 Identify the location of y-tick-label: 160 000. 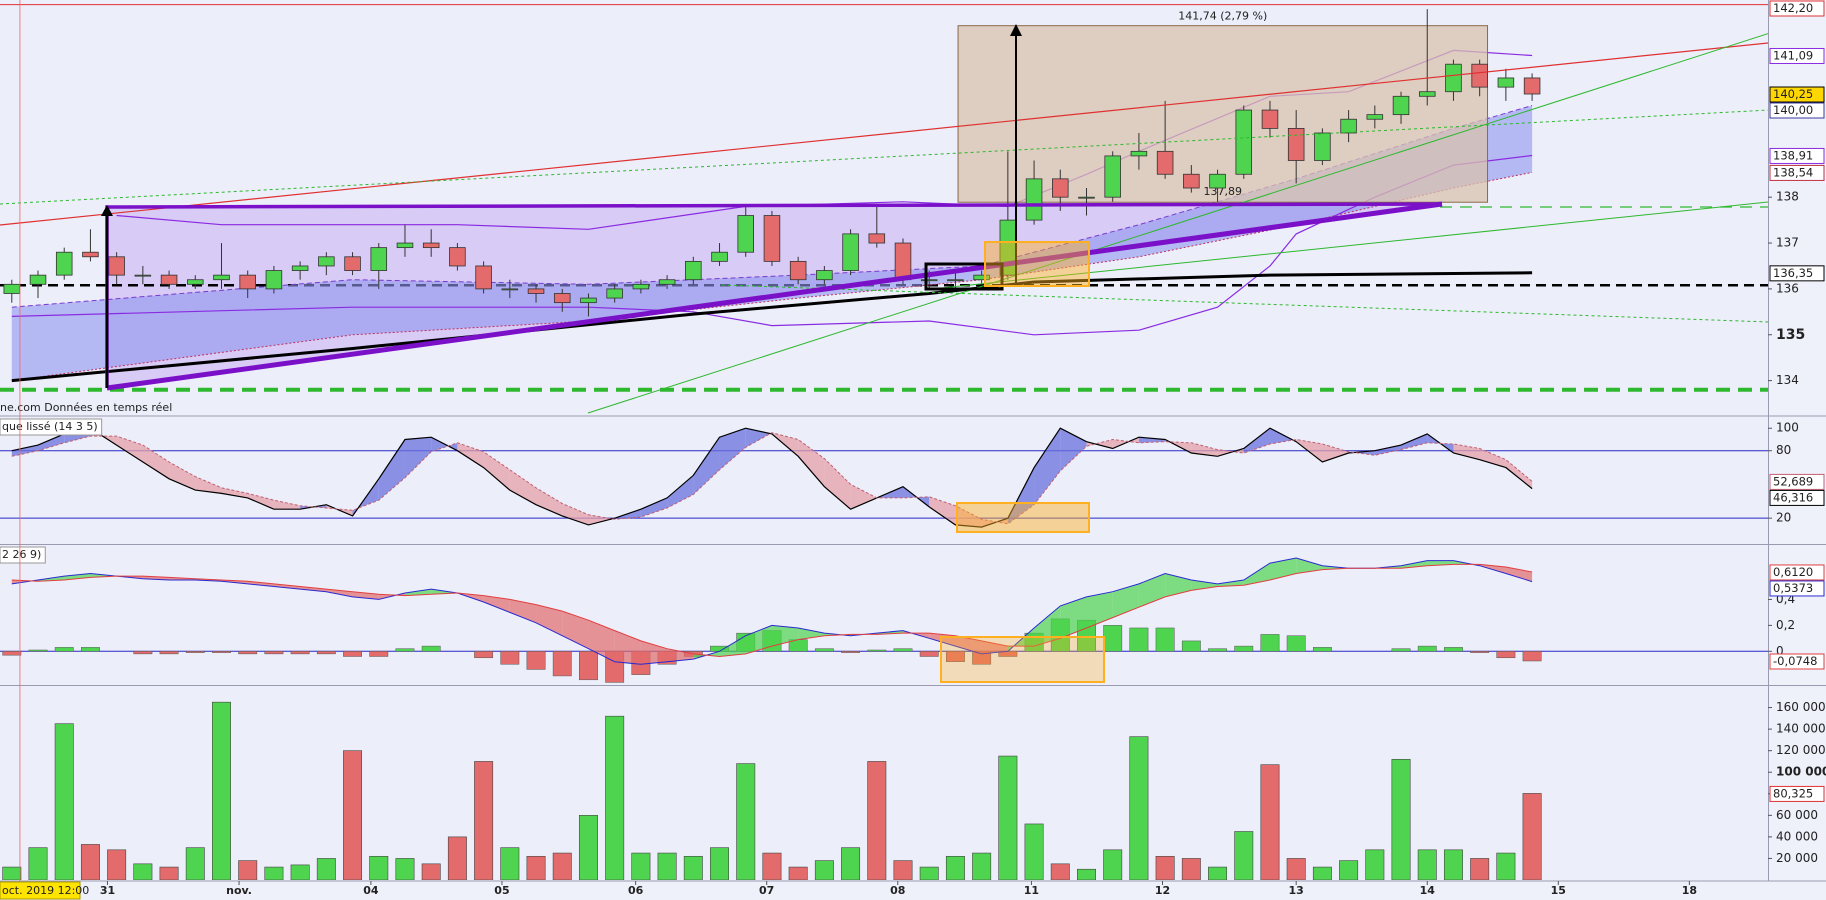
(1801, 707).